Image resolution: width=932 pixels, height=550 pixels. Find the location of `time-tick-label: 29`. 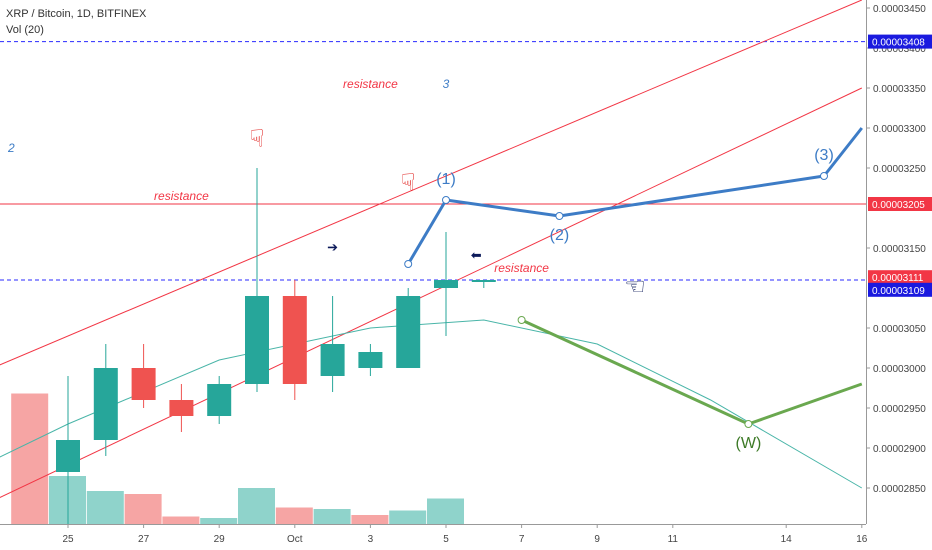

time-tick-label: 29 is located at coordinates (220, 539).